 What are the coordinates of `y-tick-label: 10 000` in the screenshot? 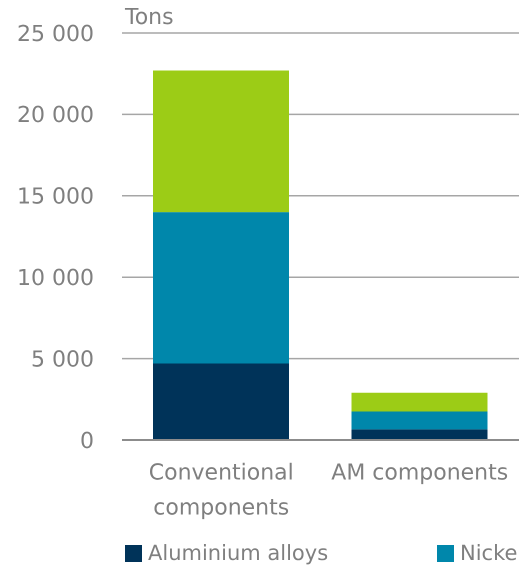 It's located at (55, 279).